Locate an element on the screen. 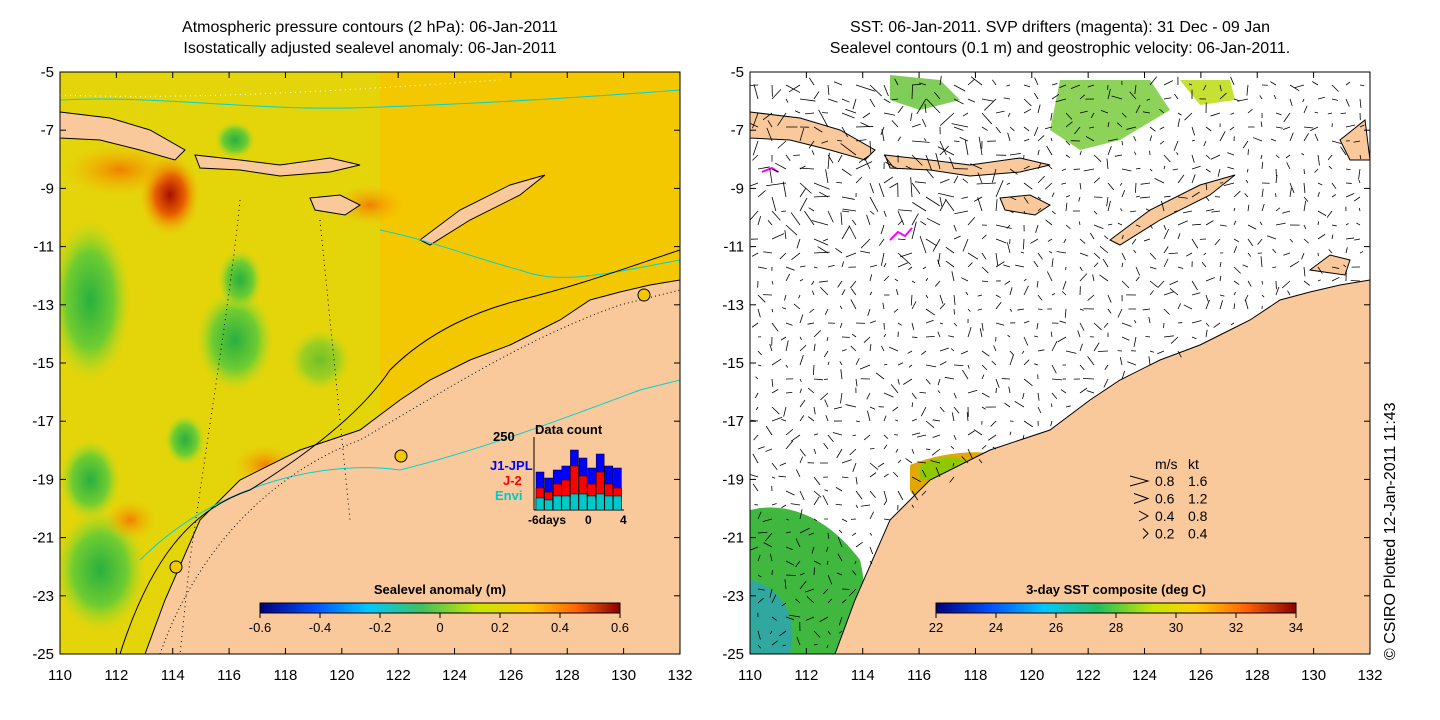  inset-x-label-start: -6days is located at coordinates (547, 520).